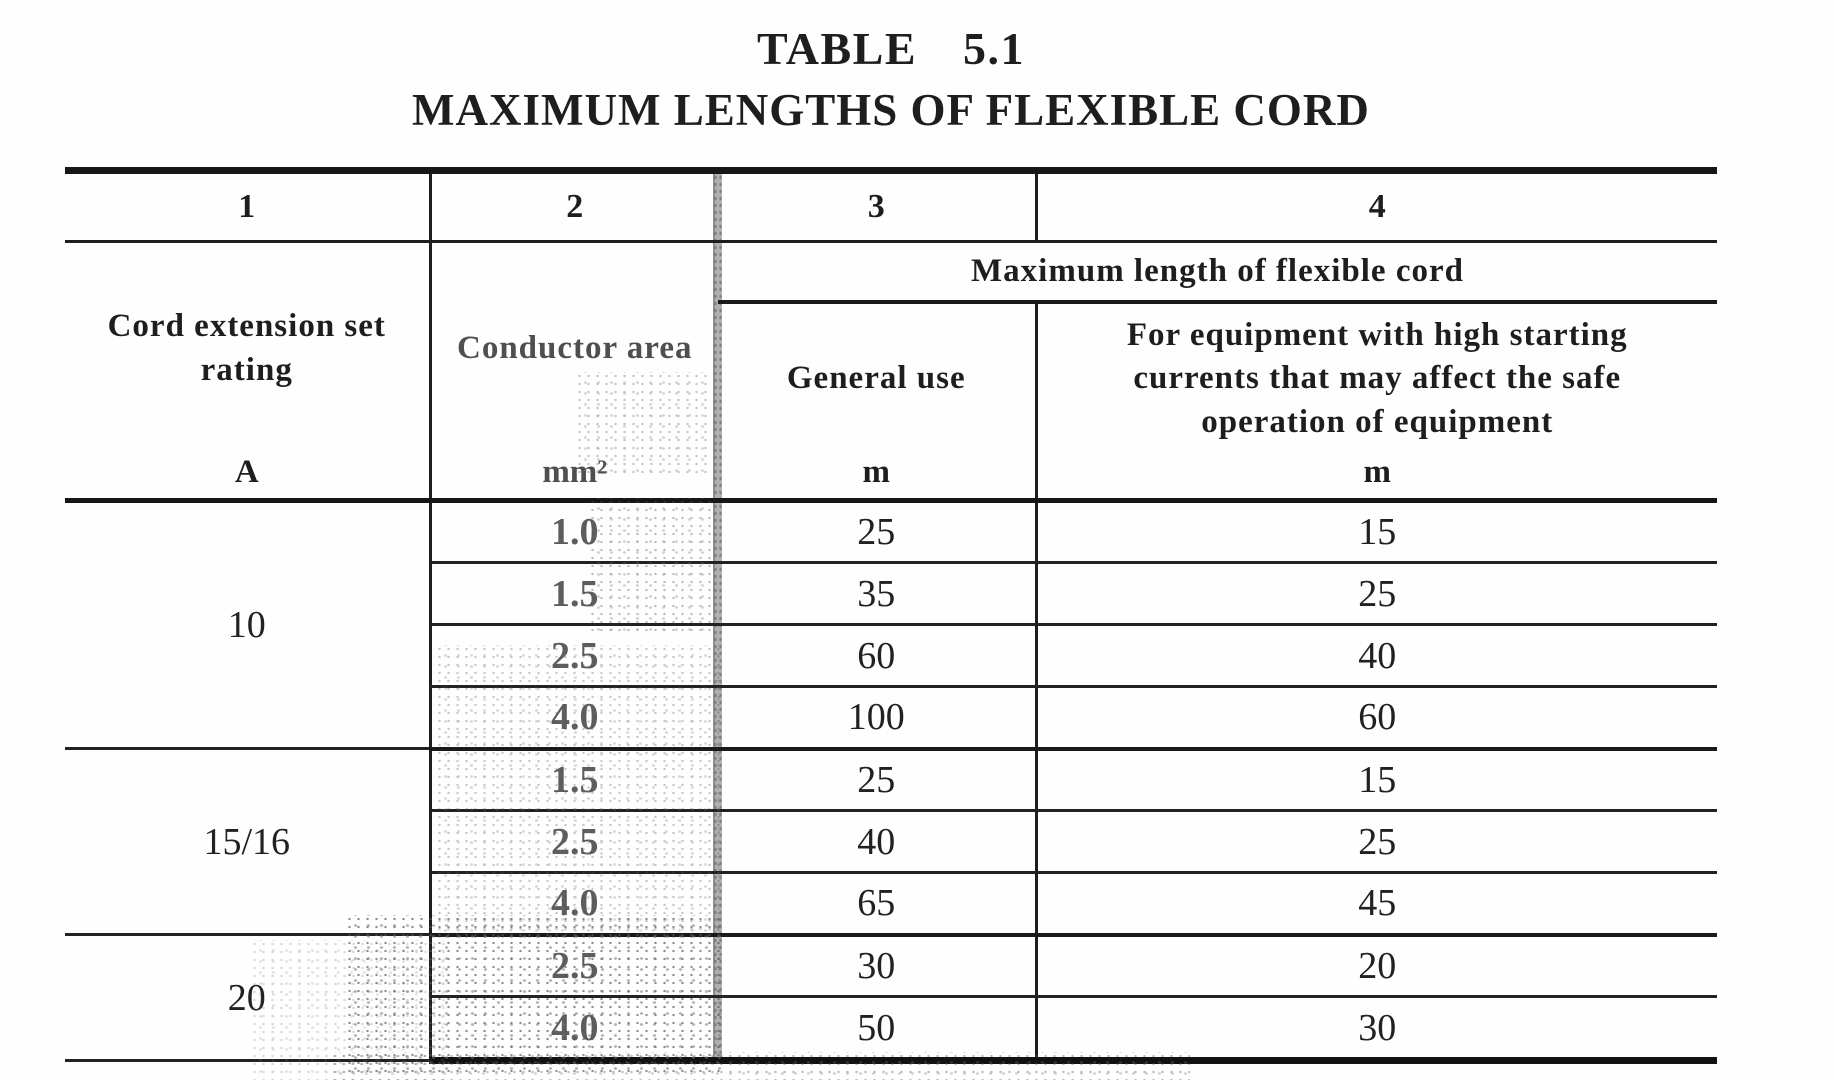 This screenshot has width=1834, height=1080. Describe the element at coordinates (573, 718) in the screenshot. I see `conductor-area-cell: 4.0` at that location.